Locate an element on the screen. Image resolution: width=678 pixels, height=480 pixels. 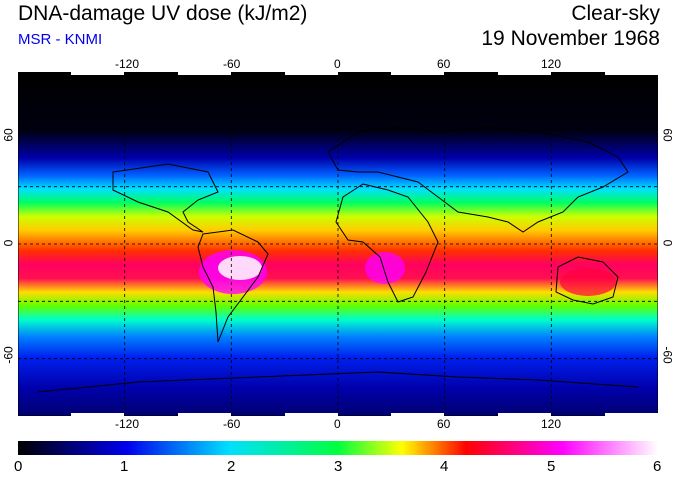
colorbar-tick: 4 is located at coordinates (444, 466).